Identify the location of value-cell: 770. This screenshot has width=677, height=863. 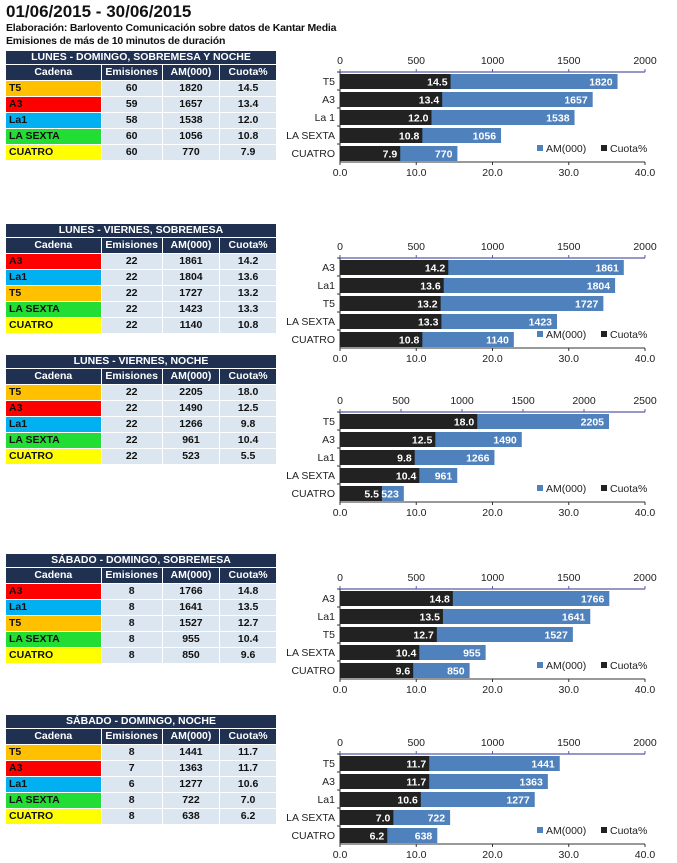
(191, 152).